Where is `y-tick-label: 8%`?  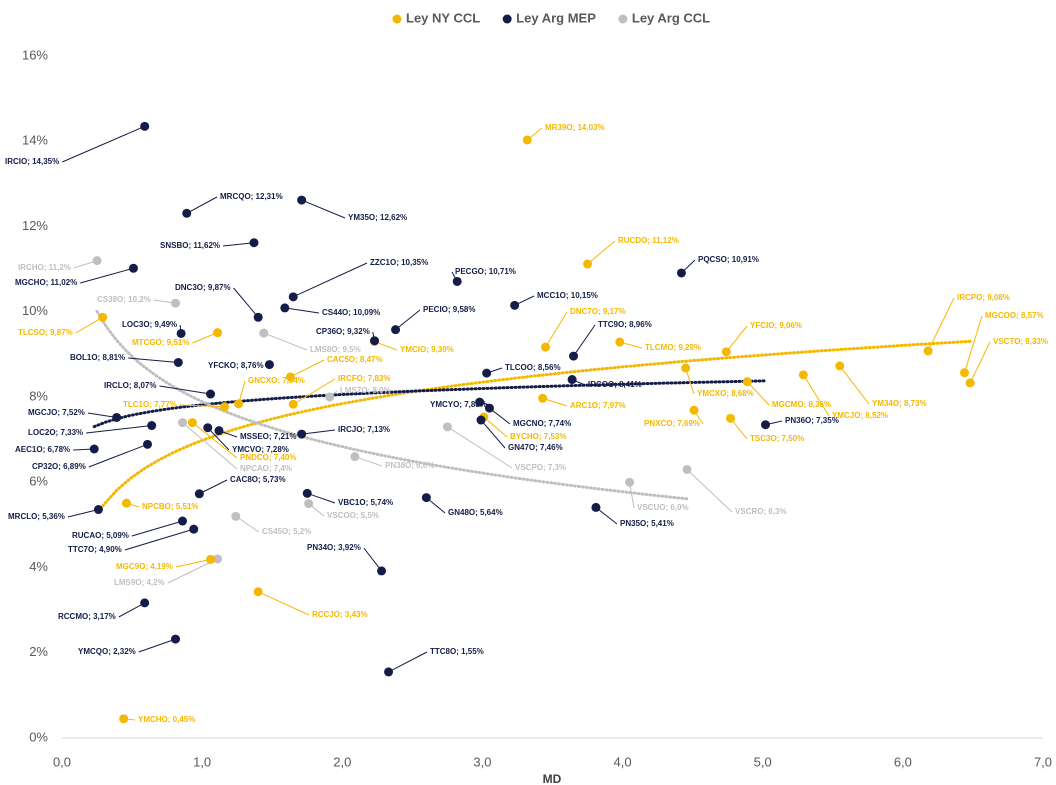 y-tick-label: 8% is located at coordinates (38, 395).